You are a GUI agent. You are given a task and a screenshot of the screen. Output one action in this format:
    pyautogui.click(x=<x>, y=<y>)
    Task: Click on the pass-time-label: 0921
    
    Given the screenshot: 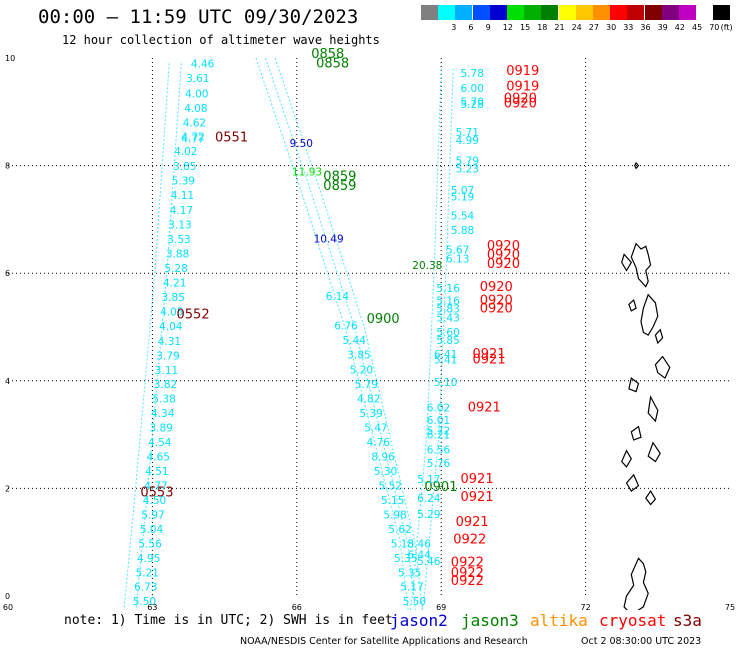 What is the action you would take?
    pyautogui.click(x=489, y=354)
    